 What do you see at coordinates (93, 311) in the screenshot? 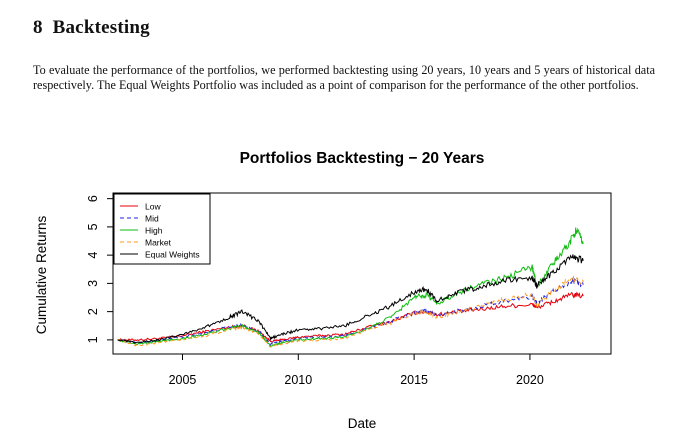
I see `y-tick-label-2: 2` at bounding box center [93, 311].